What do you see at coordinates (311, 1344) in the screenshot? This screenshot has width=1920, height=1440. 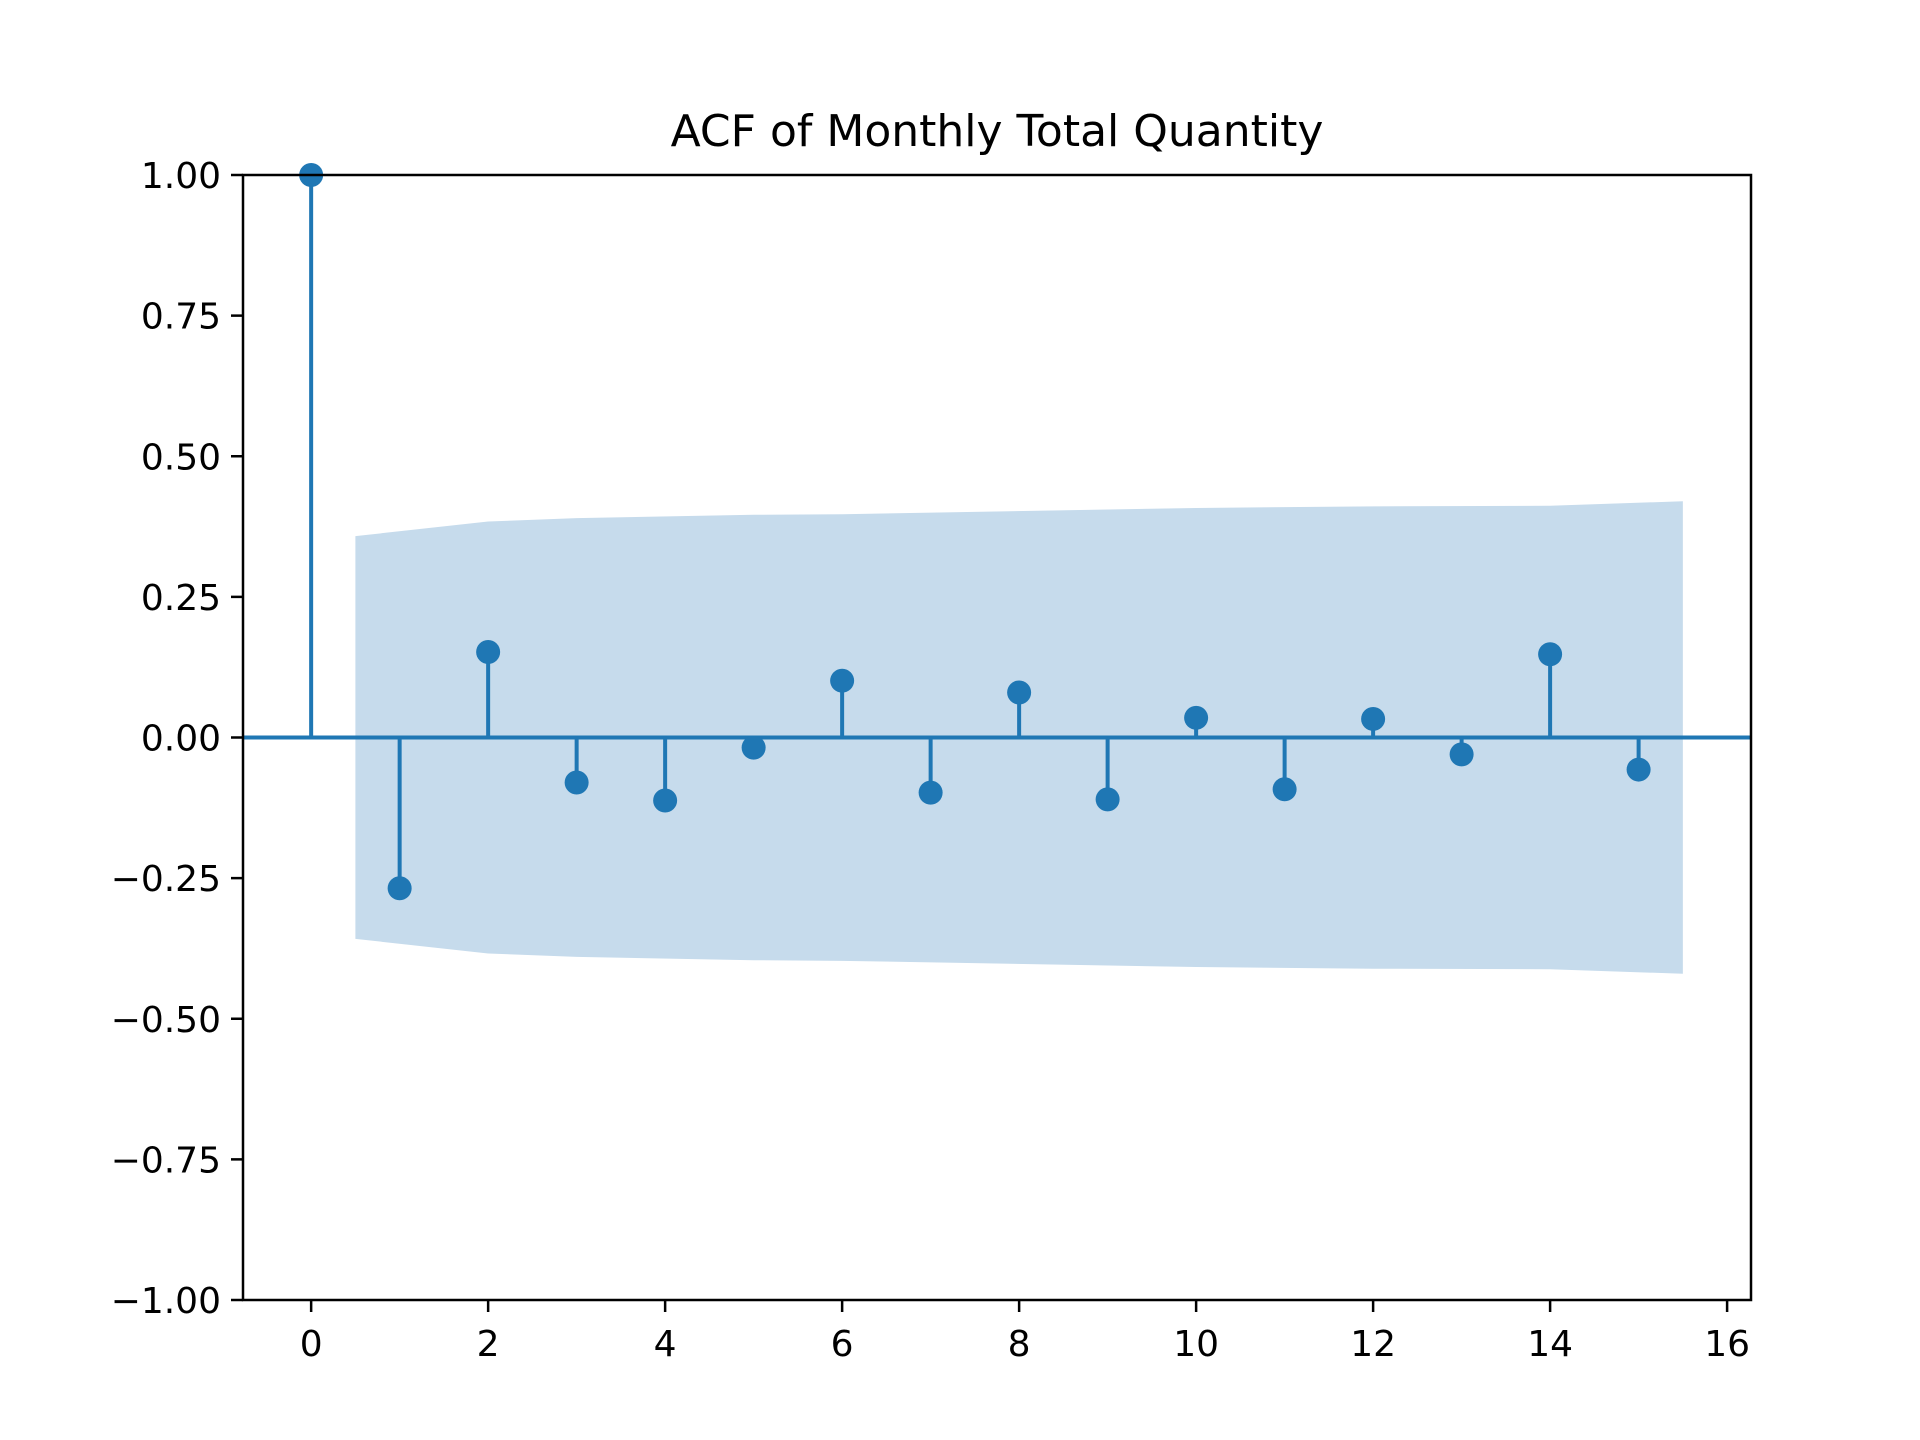 I see `x-tick-label: 0` at bounding box center [311, 1344].